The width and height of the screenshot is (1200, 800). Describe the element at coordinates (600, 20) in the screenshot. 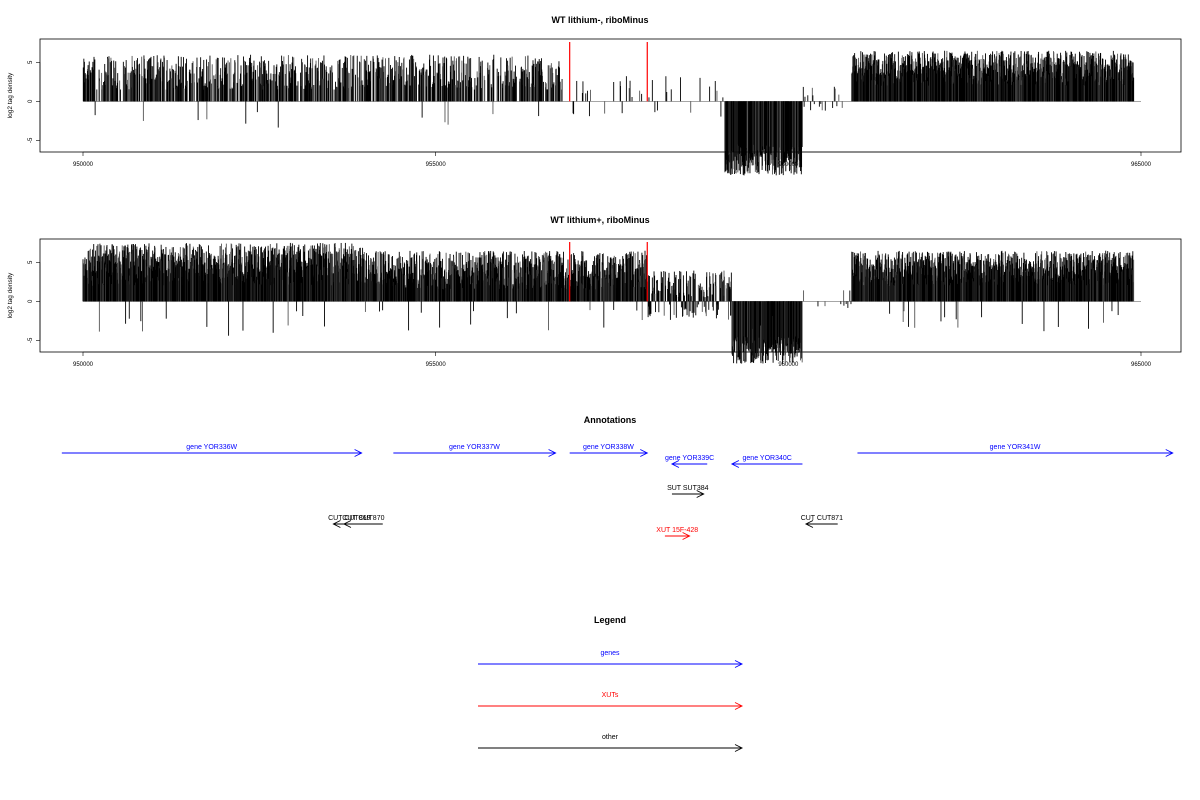

I see `track-title: WT lithium-, riboMinus` at that location.